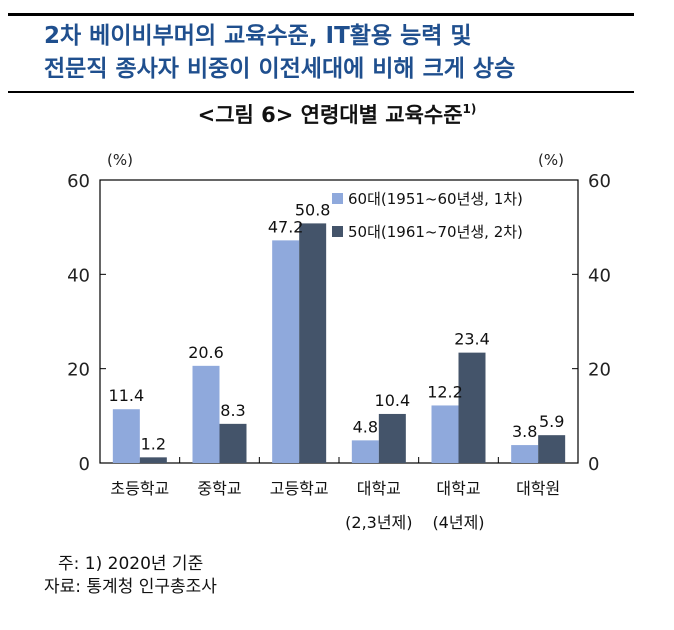 Image resolution: width=674 pixels, height=630 pixels. I want to click on x-tick-label: (4년제), so click(458, 522).